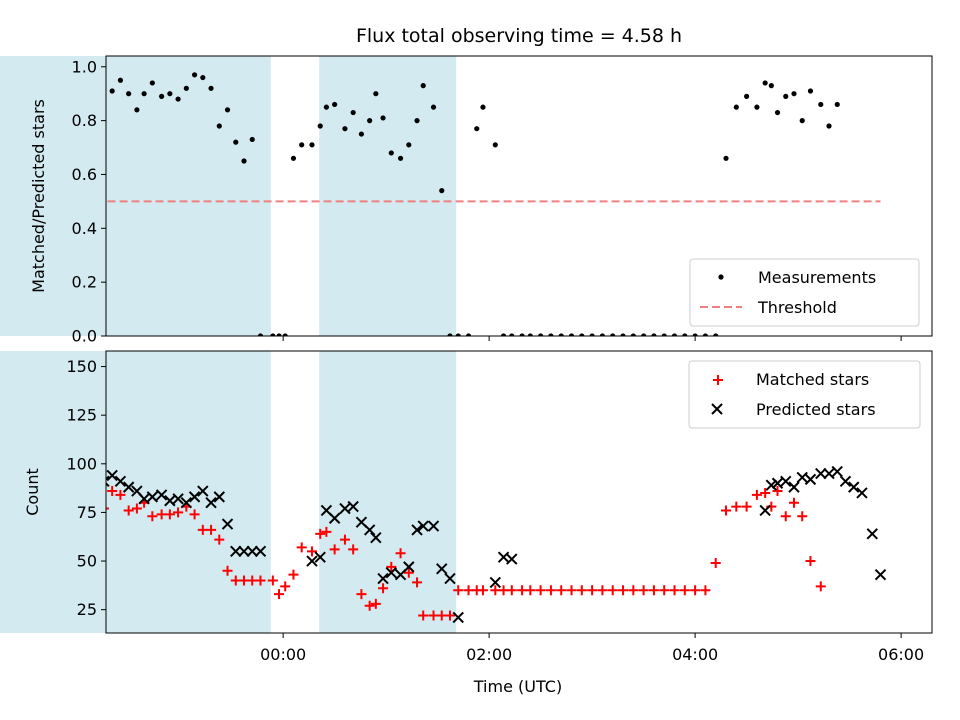 This screenshot has width=960, height=720. I want to click on top-panel-y-axis-label: Matched/Predicted stars, so click(38, 196).